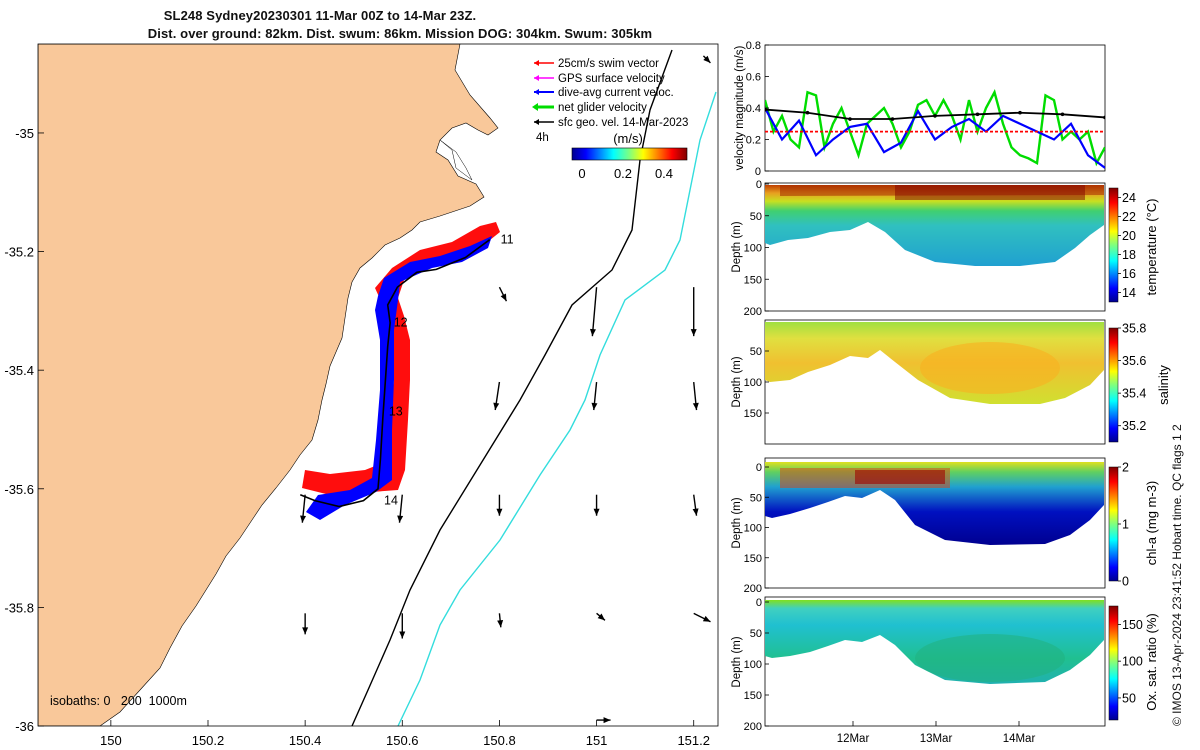 Image resolution: width=1200 pixels, height=750 pixels. What do you see at coordinates (19, 370) in the screenshot?
I see `map-ytick-label: -35.4` at bounding box center [19, 370].